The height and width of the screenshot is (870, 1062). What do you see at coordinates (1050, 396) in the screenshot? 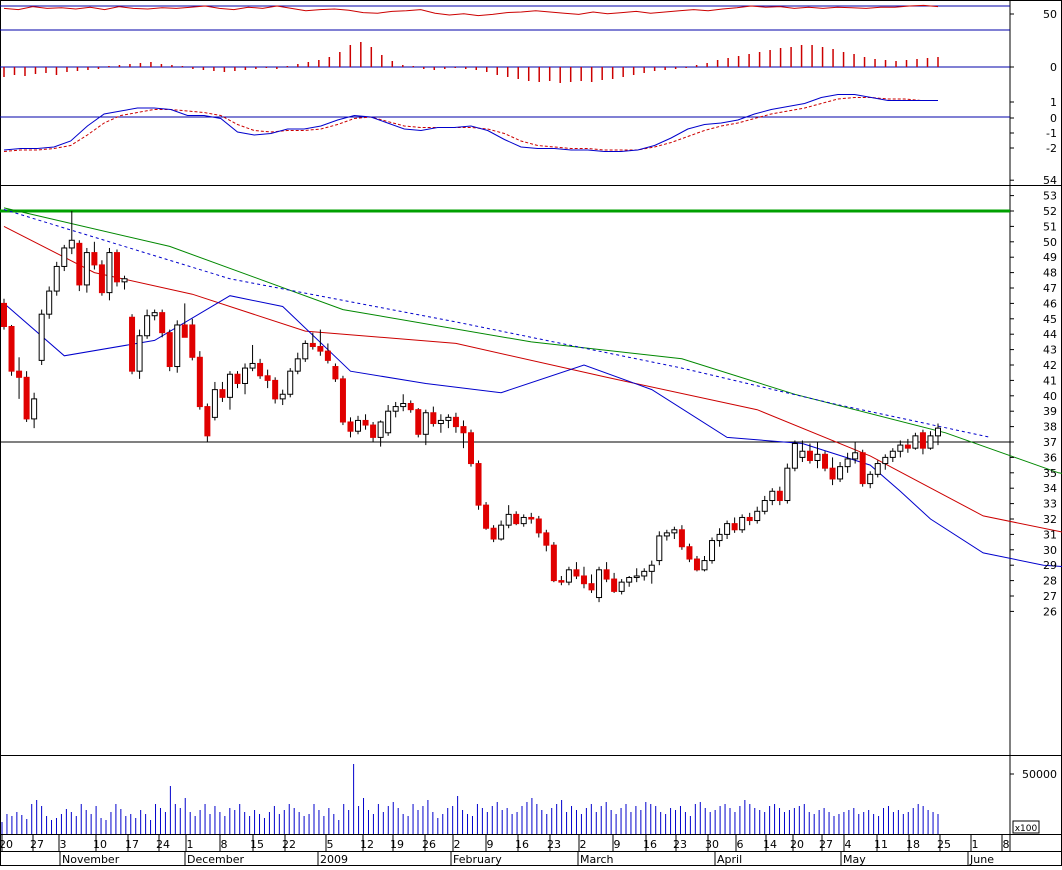
I see `price-tick-label: 40` at bounding box center [1050, 396].